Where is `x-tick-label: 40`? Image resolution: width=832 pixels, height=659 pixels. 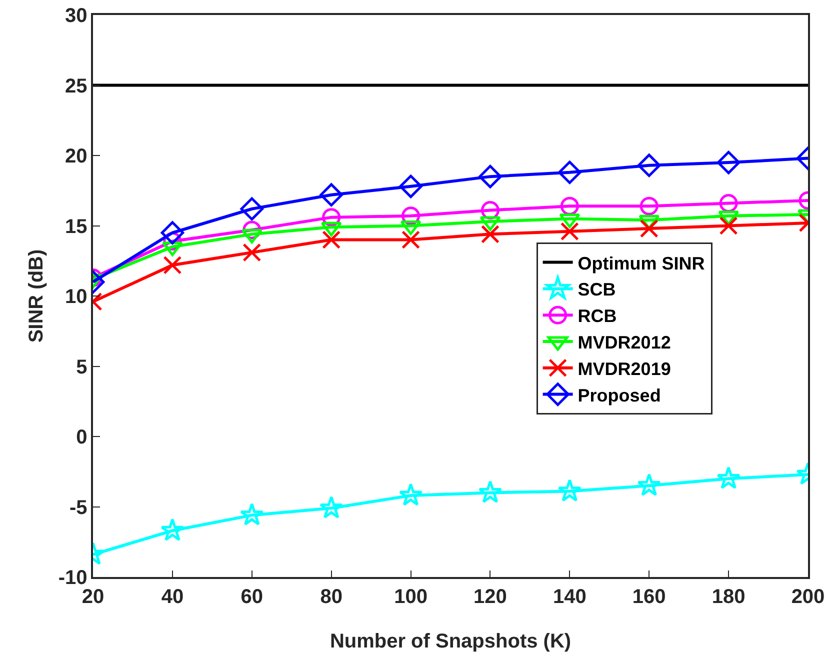 x-tick-label: 40 is located at coordinates (172, 597).